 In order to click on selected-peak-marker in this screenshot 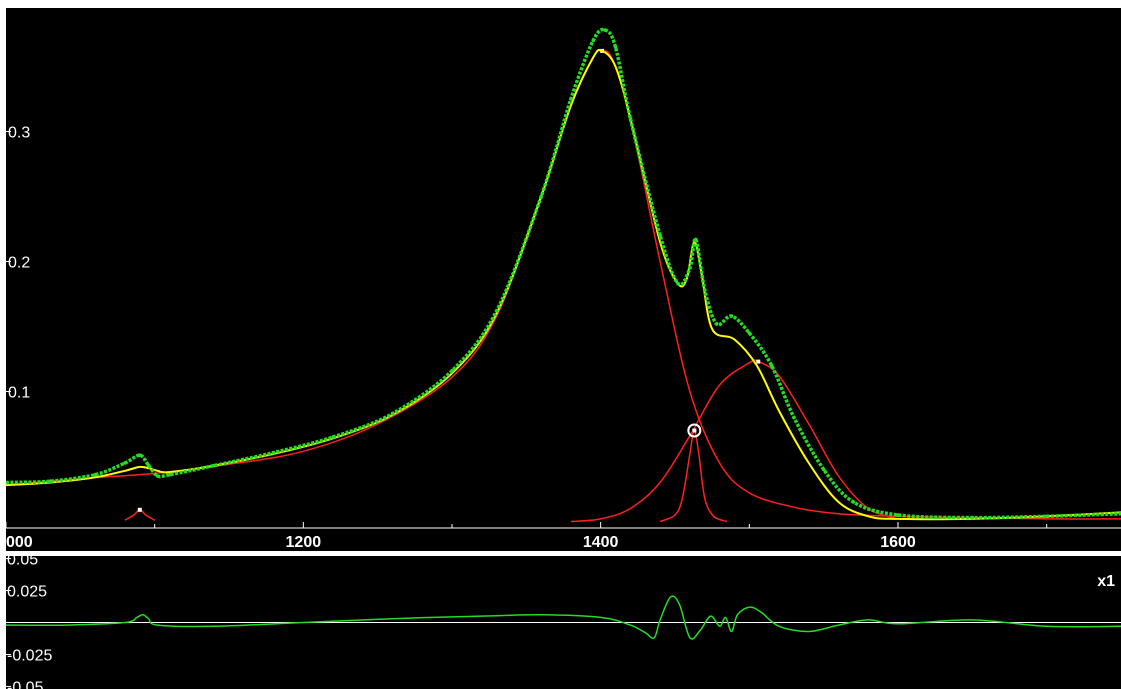, I will do `click(694, 430)`.